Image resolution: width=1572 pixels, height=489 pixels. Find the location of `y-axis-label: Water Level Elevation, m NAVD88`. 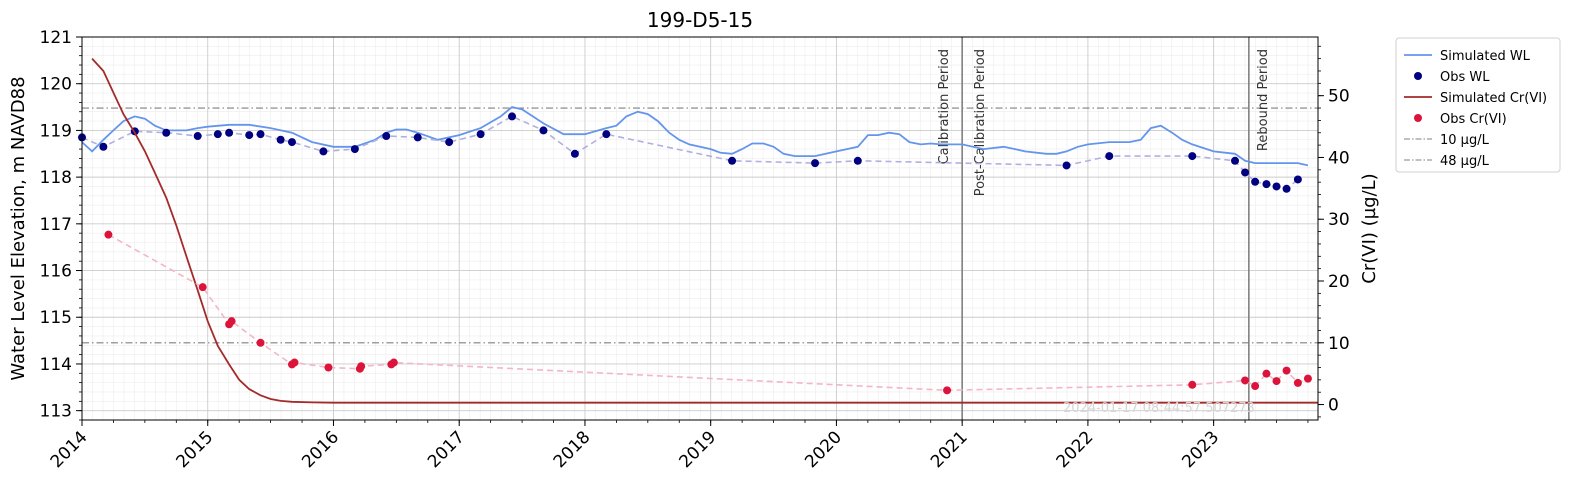

y-axis-label: Water Level Elevation, m NAVD88 is located at coordinates (18, 228).